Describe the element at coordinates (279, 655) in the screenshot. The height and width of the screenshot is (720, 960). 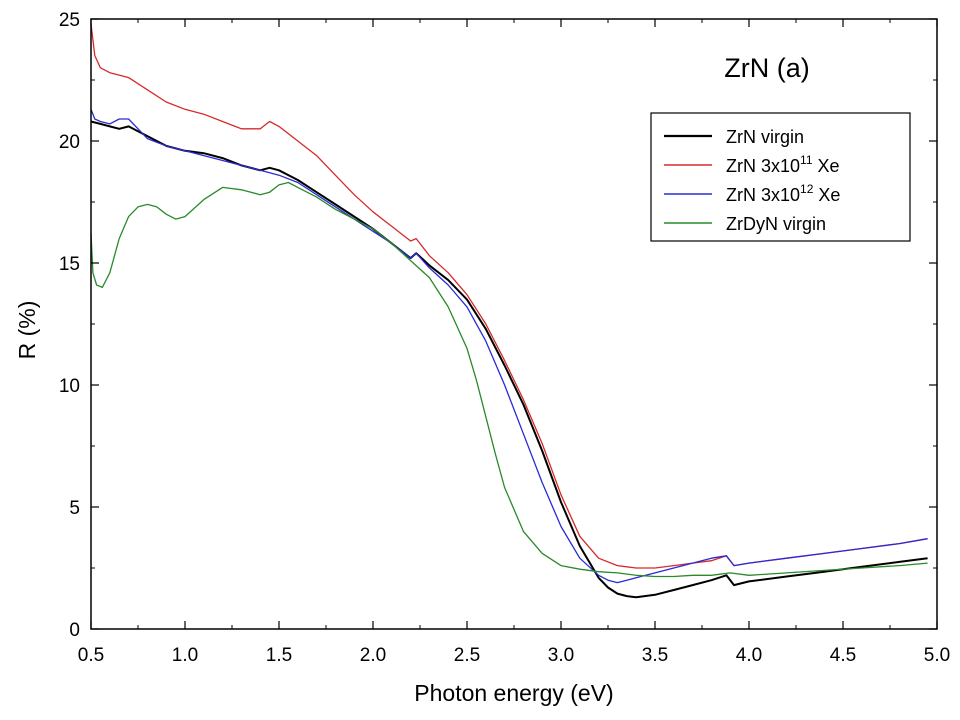
I see `x-tick-label: 1.5` at that location.